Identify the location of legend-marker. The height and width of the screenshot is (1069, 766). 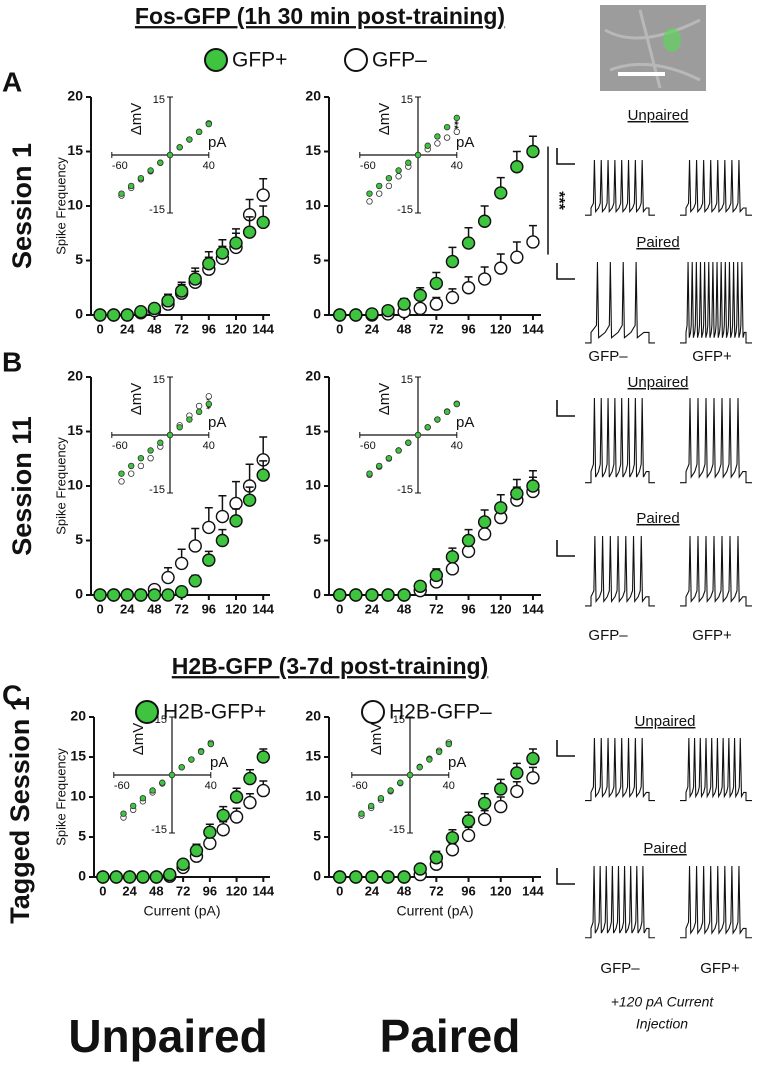
(356, 60).